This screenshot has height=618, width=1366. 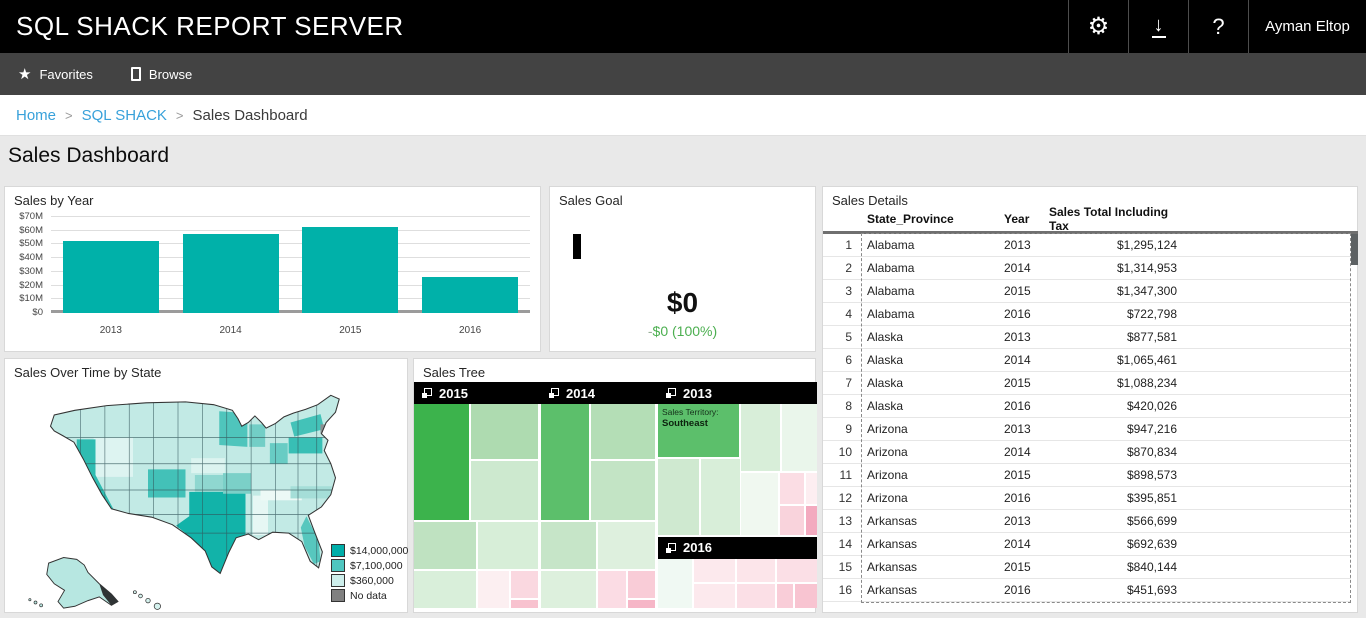 I want to click on bar-2016, so click(x=470, y=294).